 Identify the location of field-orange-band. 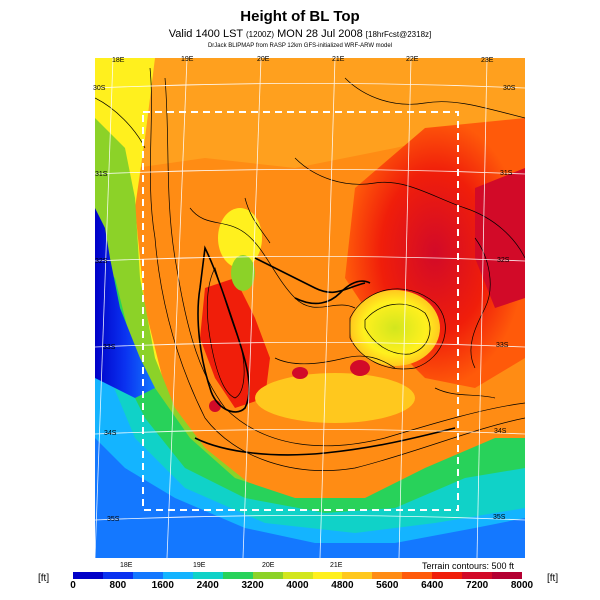
(335, 398).